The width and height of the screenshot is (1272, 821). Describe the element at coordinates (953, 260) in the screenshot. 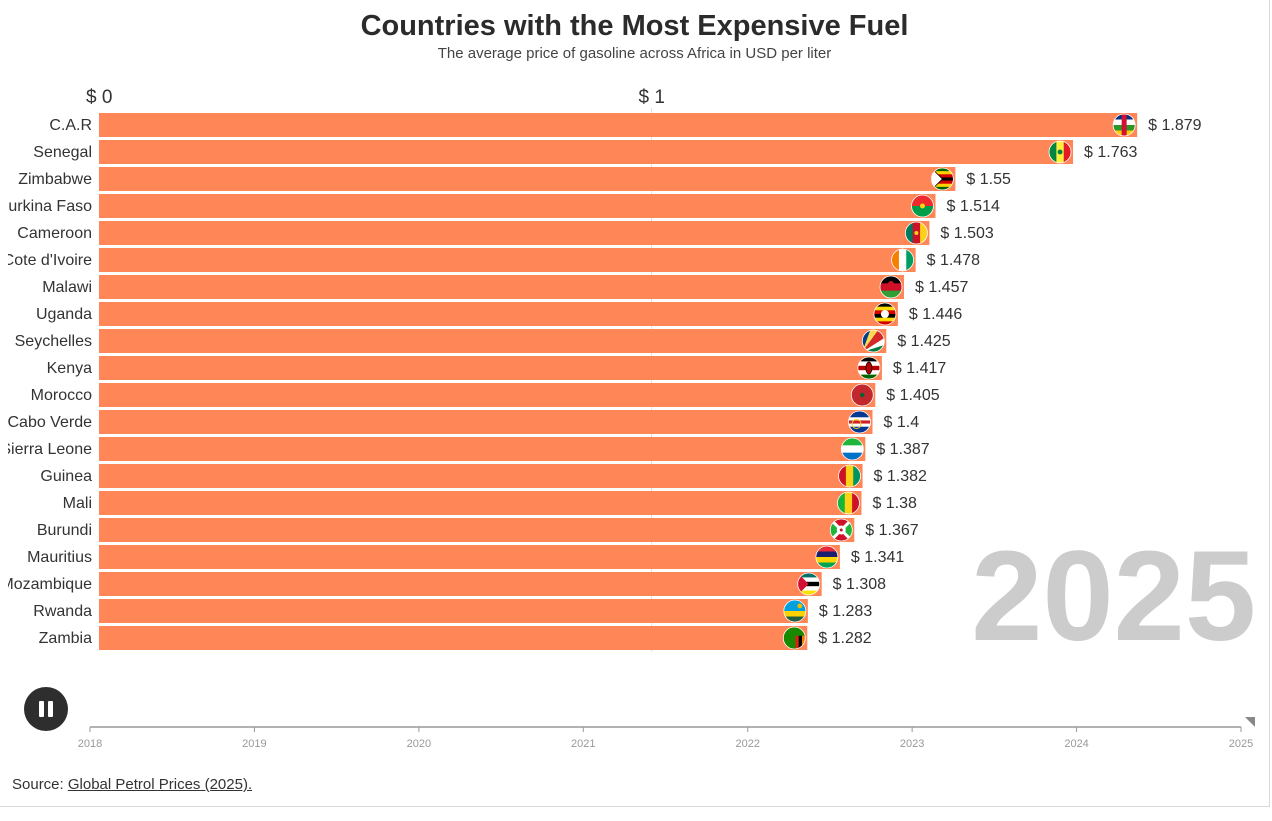

I see `value-label-5: $ 1.478` at that location.